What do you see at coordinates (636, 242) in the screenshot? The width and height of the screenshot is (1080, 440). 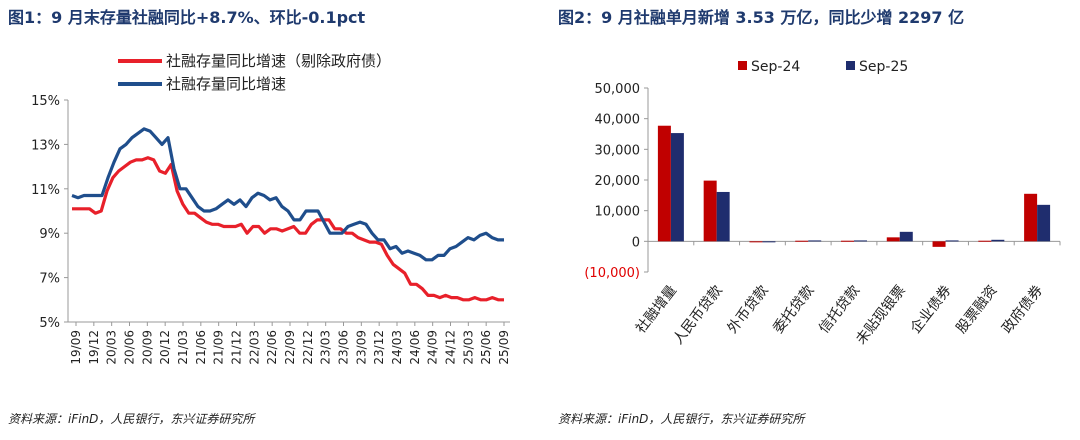 I see `chart2-y-tick-label: 0` at bounding box center [636, 242].